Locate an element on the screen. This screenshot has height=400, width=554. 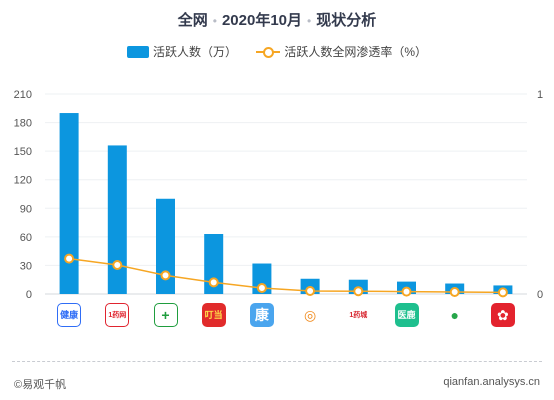
kang-app-icon: 康 is located at coordinates (261, 315).